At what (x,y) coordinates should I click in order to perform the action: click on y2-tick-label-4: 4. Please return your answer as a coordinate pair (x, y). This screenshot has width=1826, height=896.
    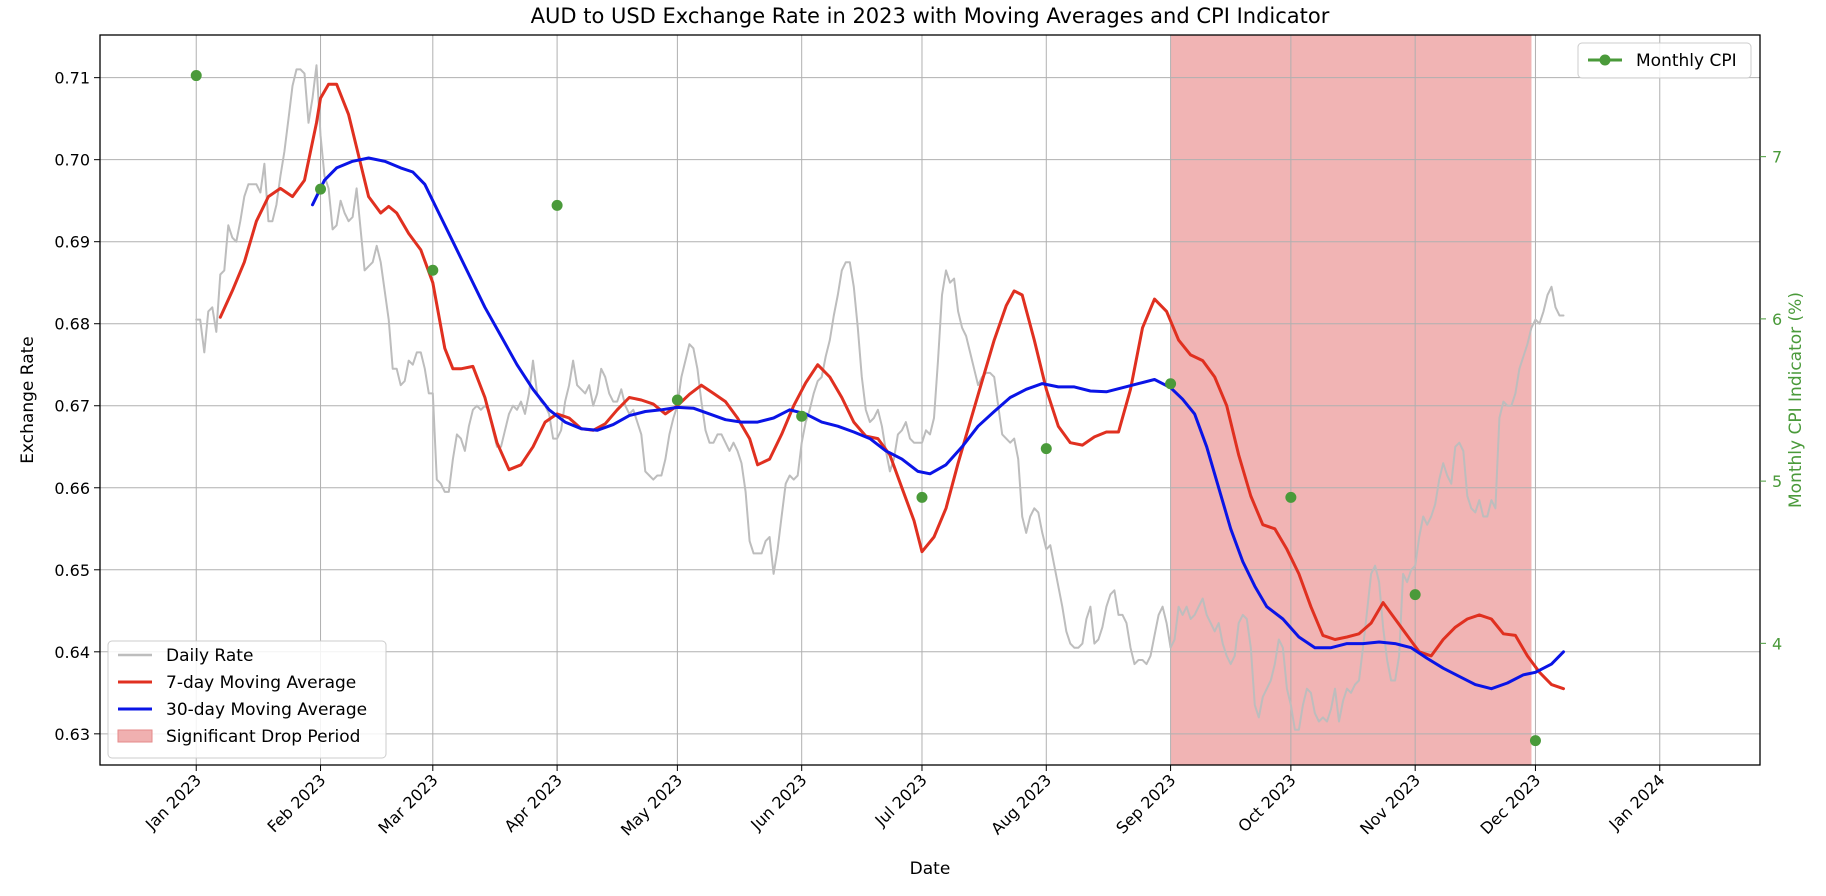
    Looking at the image, I should click on (1777, 643).